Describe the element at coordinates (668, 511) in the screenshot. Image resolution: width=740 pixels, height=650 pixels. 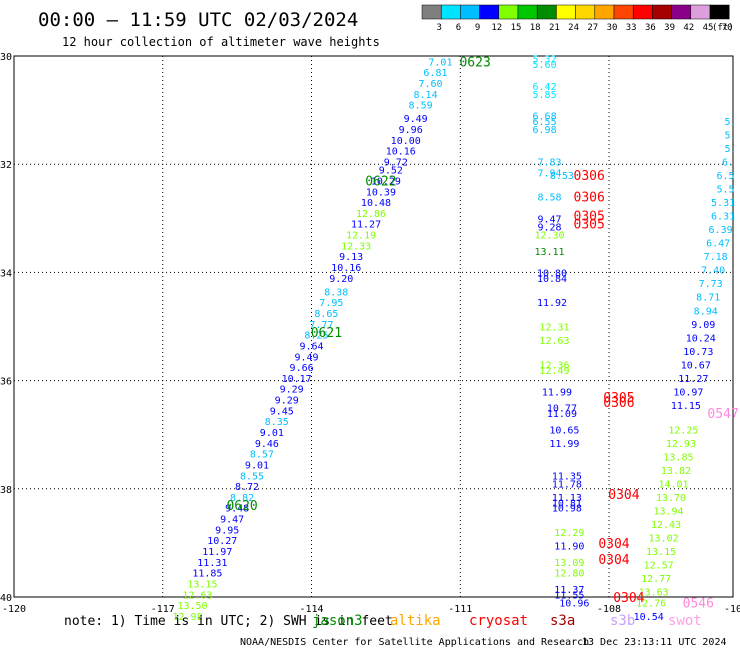
I see `swh-value: 13.94` at that location.